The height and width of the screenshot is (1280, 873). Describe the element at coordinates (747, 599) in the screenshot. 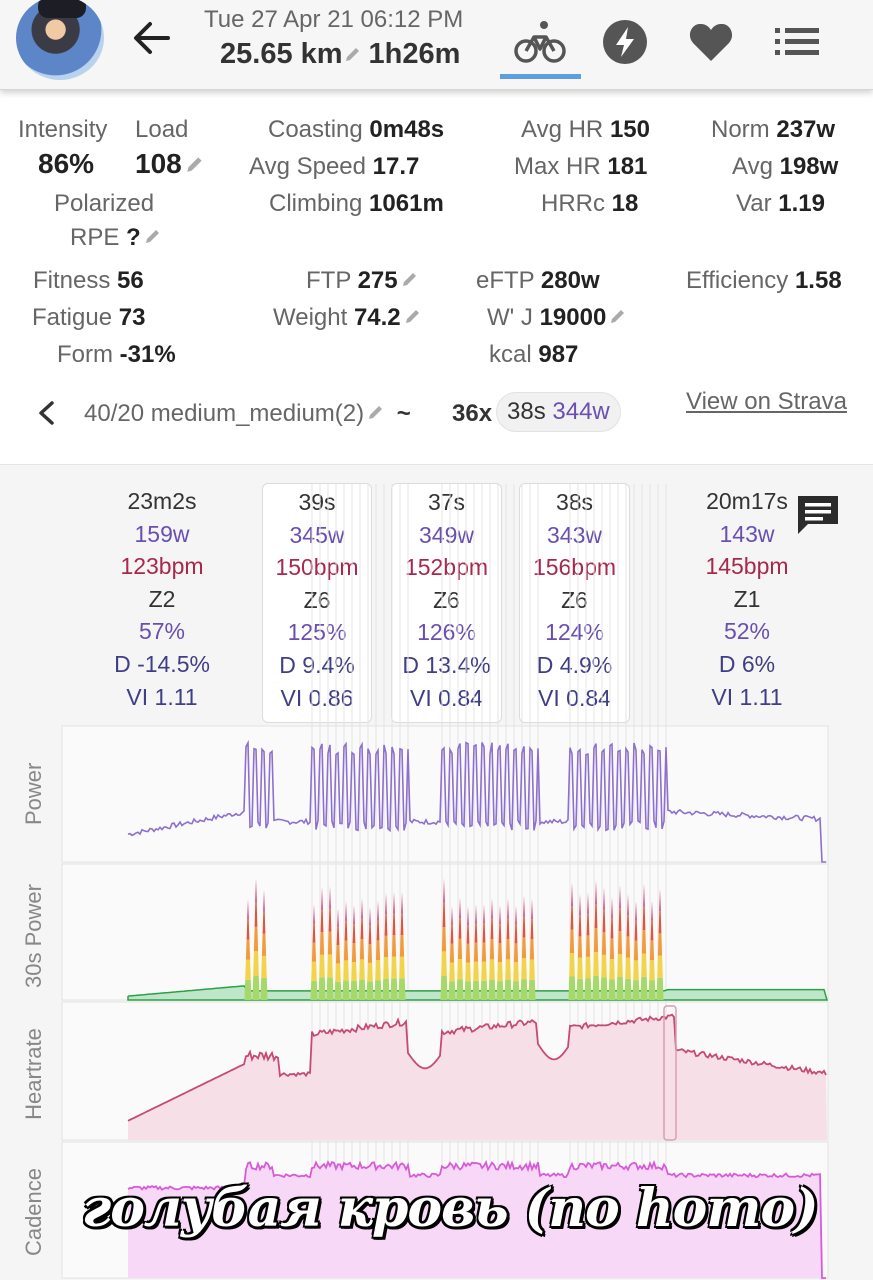

I see `lap-summary-5: 20m17s 143w 145bpm Z1 52% D 6% VI 1.11` at that location.